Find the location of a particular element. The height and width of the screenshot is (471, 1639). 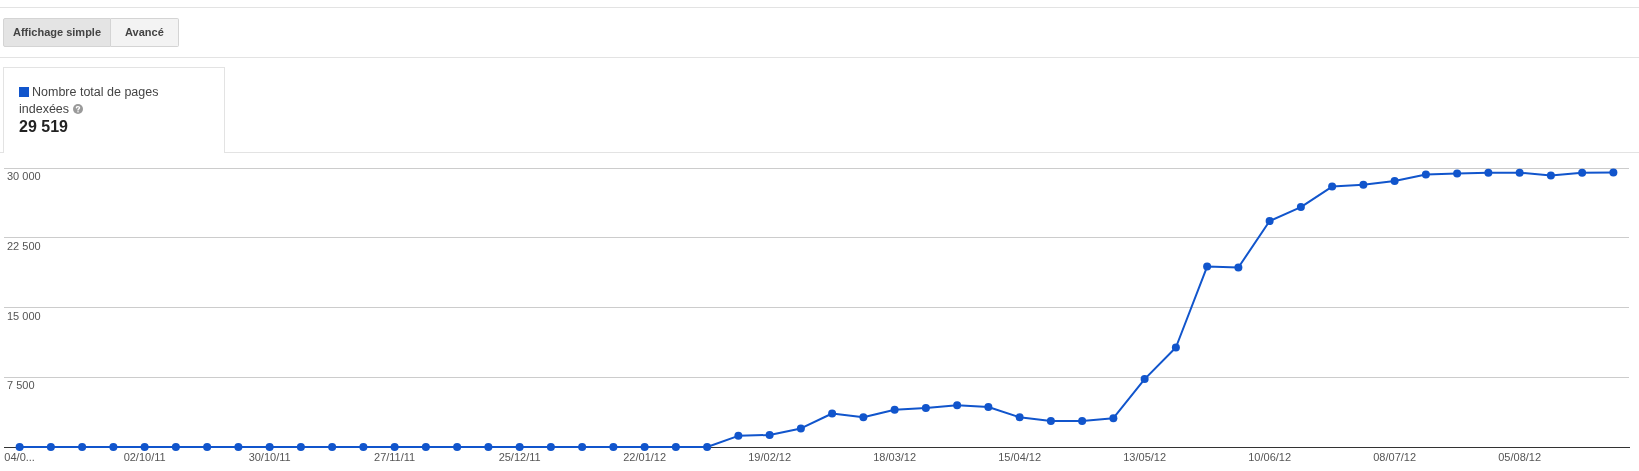

y-tick-label: 22 500 is located at coordinates (24, 245).